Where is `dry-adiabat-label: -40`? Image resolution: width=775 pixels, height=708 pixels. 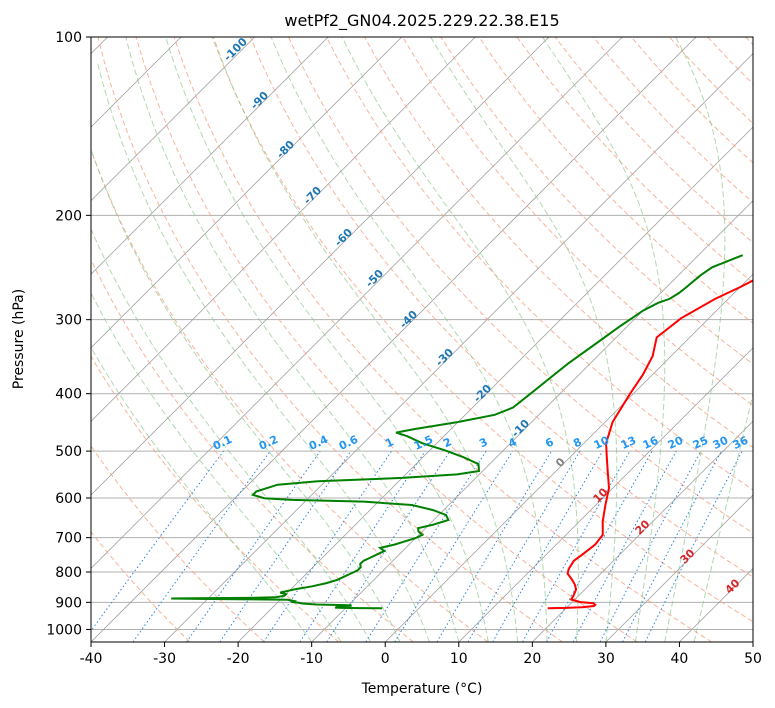
dry-adiabat-label: -40 is located at coordinates (408, 319).